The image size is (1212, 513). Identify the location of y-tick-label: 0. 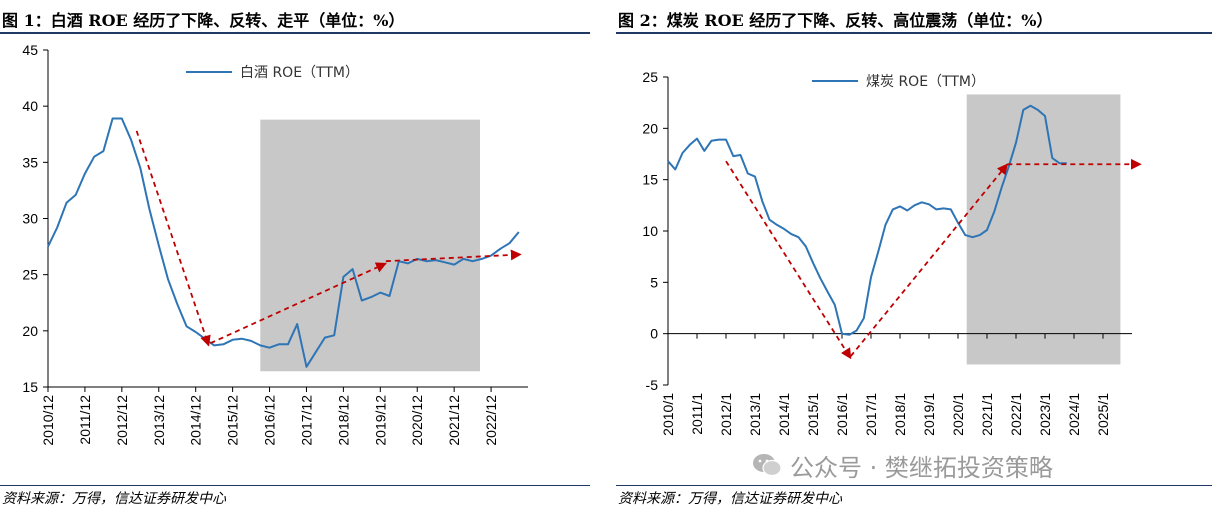
(654, 334).